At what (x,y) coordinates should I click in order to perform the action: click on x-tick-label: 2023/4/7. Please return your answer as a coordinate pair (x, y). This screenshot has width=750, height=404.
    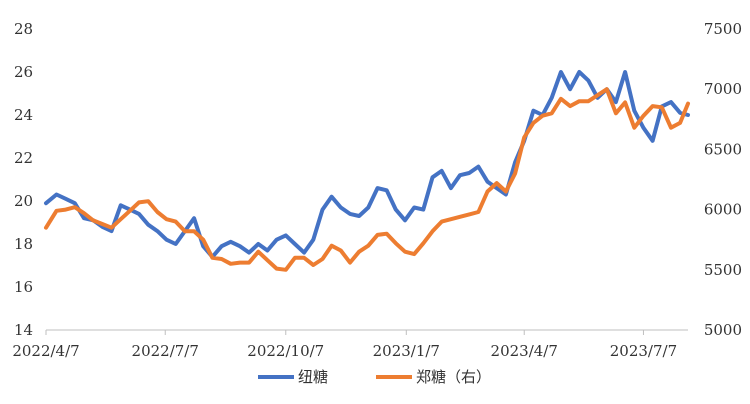
    Looking at the image, I should click on (524, 351).